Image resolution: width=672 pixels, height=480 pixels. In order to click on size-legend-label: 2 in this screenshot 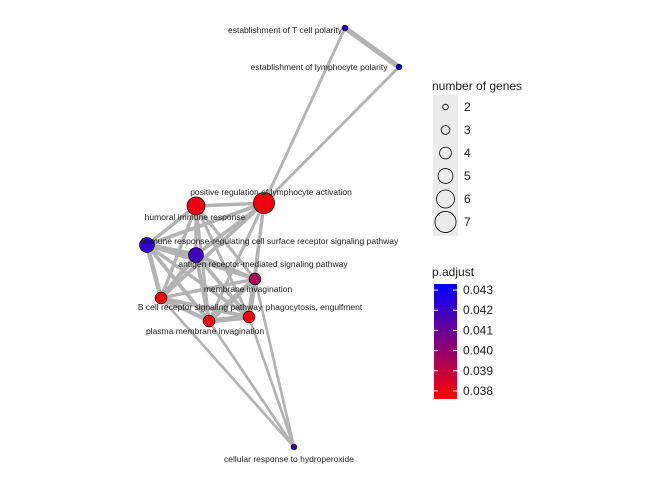, I will do `click(467, 107)`.